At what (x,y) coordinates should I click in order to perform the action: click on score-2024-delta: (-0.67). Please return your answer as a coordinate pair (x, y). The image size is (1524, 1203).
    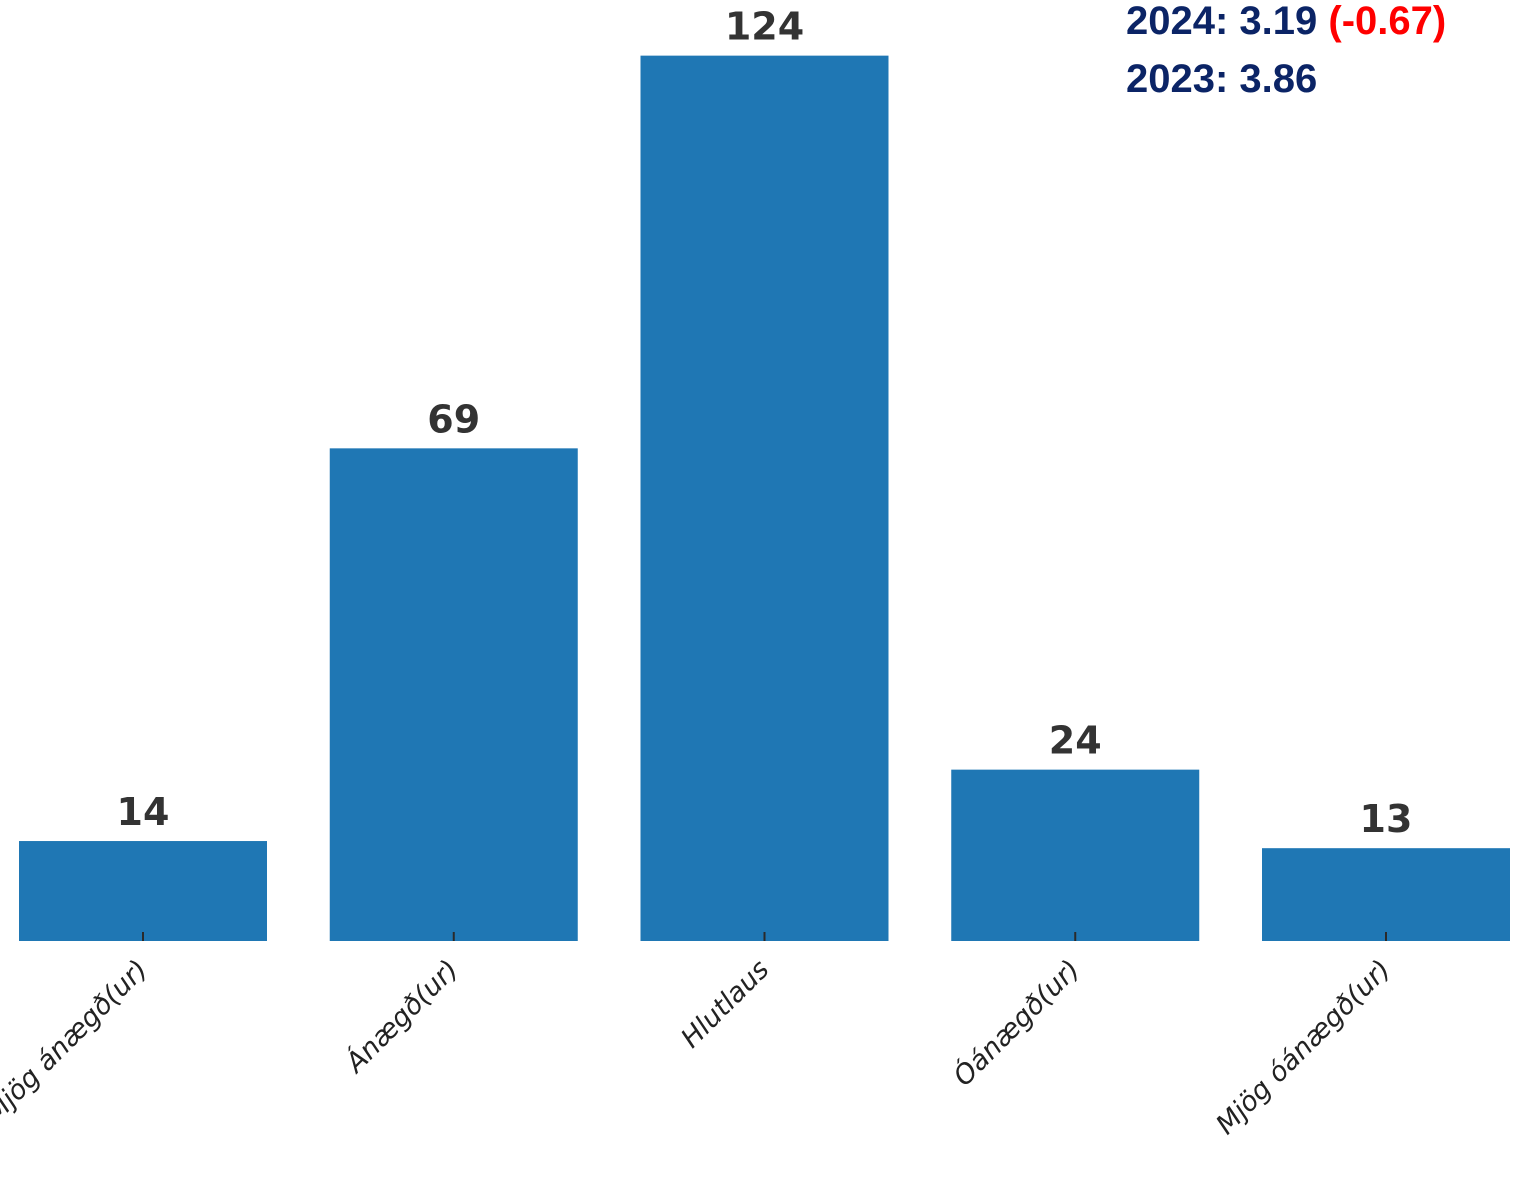
    Looking at the image, I should click on (1387, 21).